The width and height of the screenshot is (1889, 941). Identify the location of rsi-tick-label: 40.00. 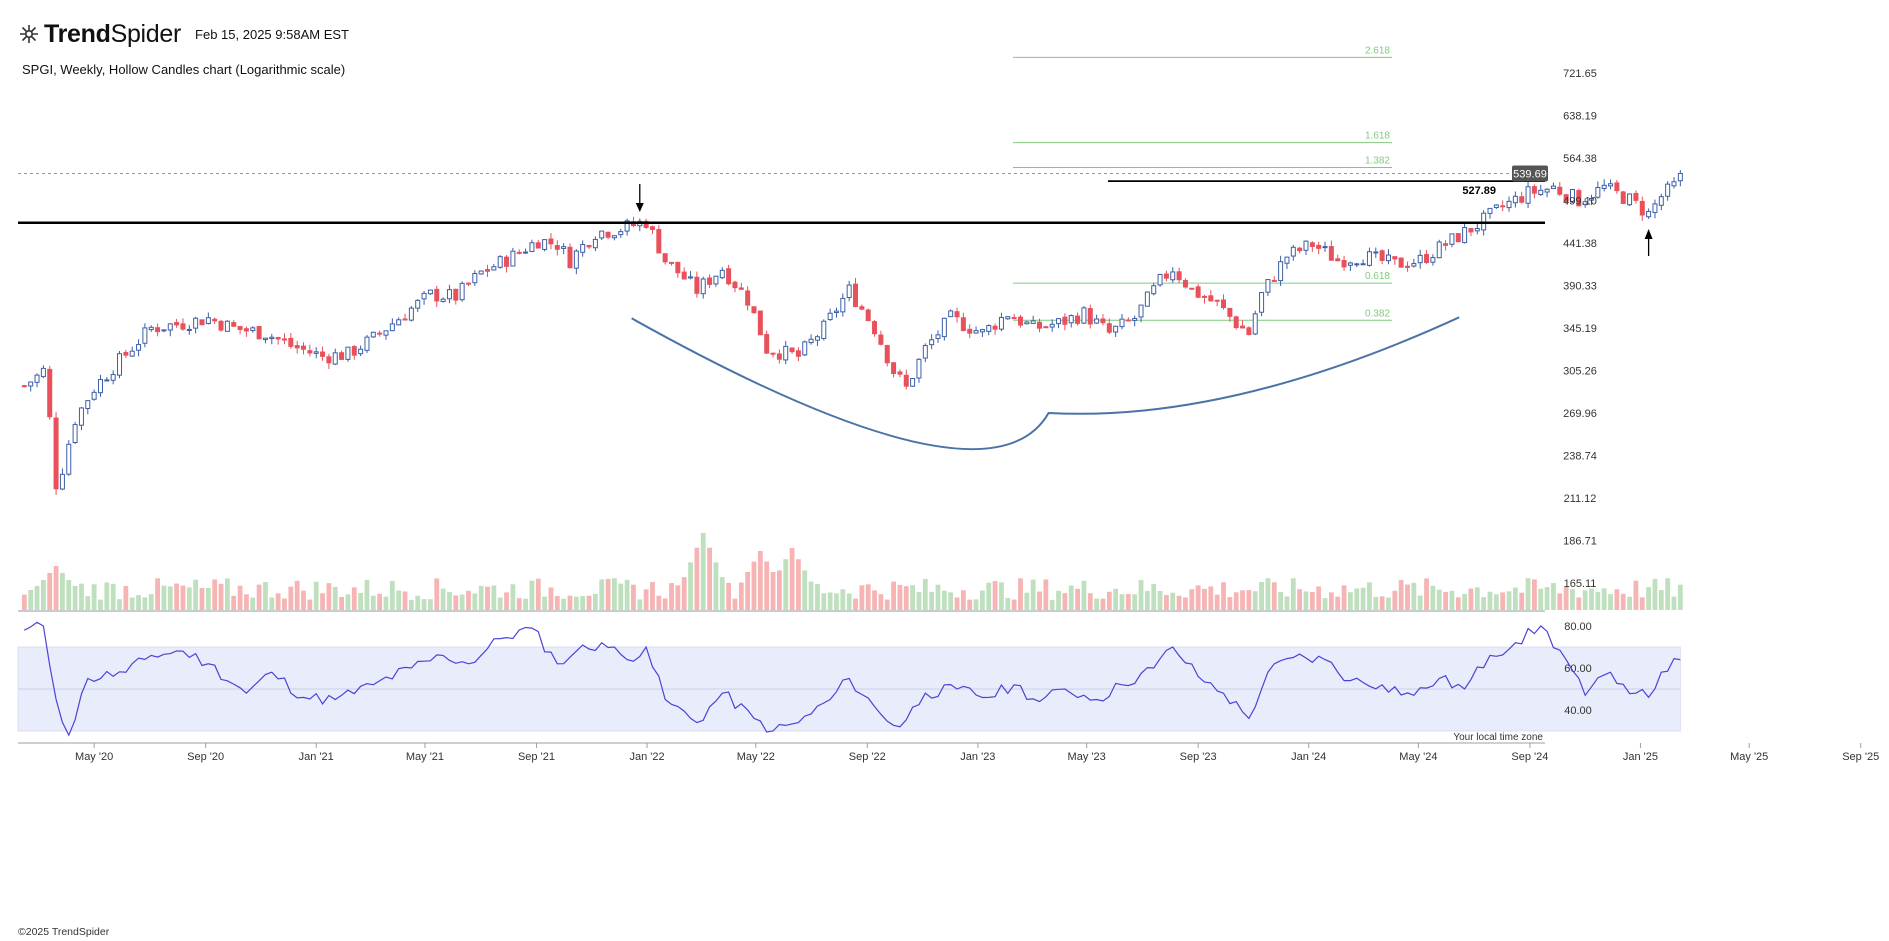
(1578, 711).